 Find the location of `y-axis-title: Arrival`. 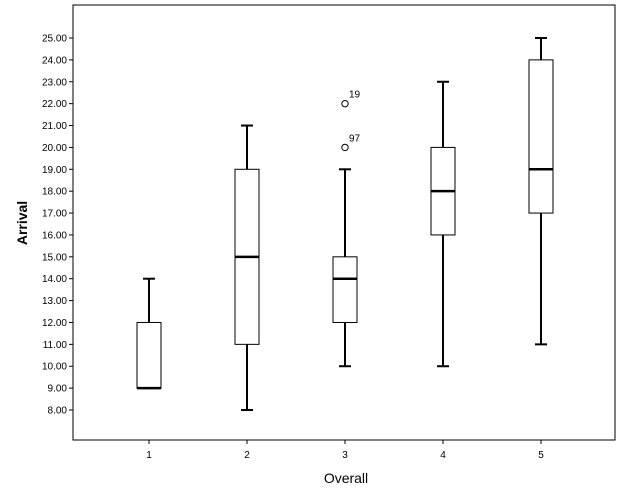

y-axis-title: Arrival is located at coordinates (22, 223).